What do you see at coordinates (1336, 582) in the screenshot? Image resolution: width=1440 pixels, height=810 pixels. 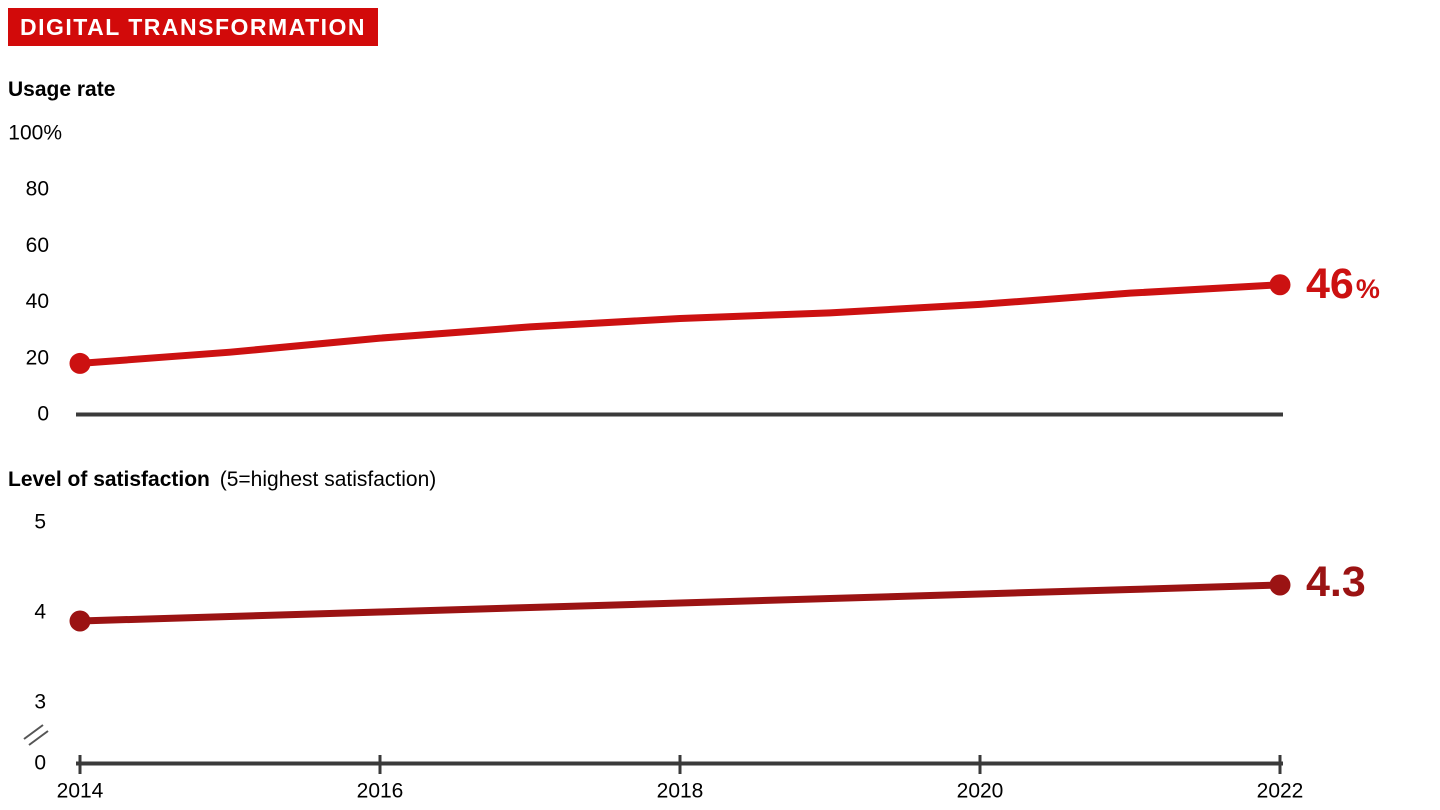 I see `satisfaction-end-value-label: 4.3` at bounding box center [1336, 582].